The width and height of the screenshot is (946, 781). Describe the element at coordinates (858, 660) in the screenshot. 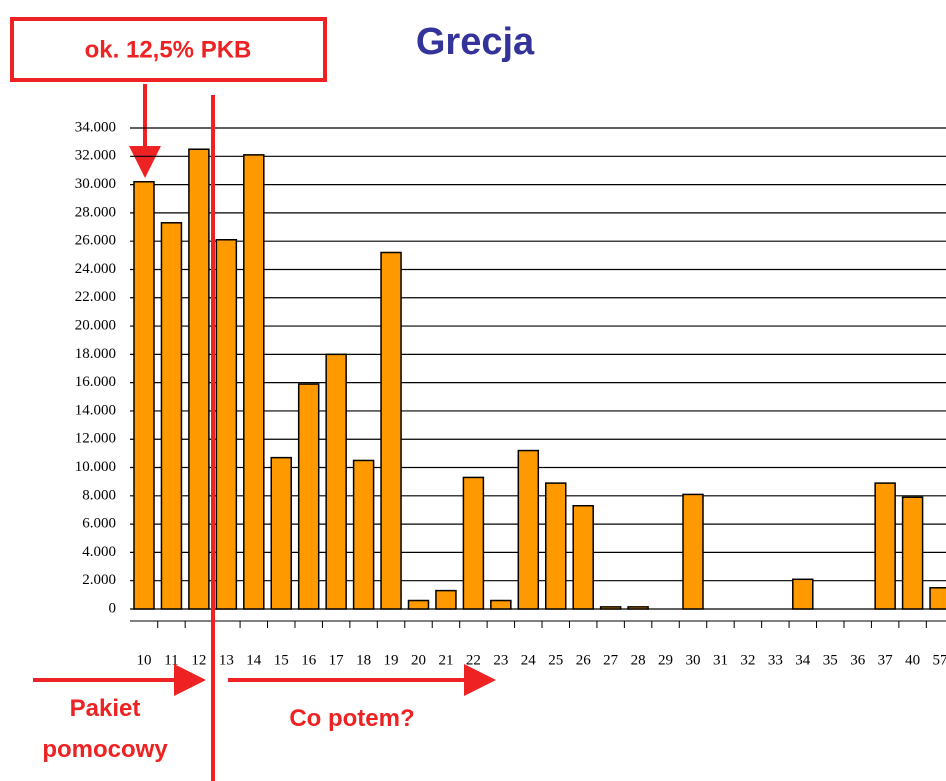

I see `x-tick-label: 36` at that location.